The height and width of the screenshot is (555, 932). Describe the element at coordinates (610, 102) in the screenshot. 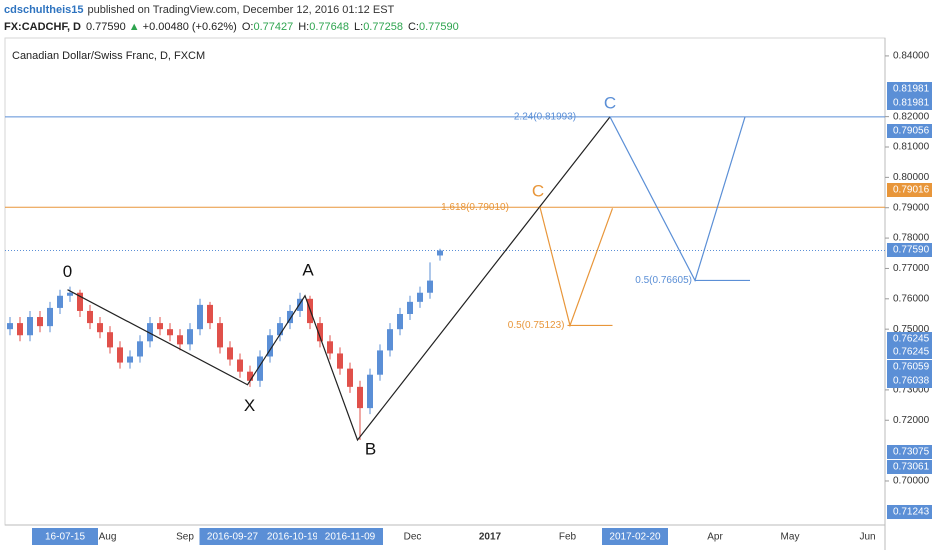

I see `pattern-label: C` at that location.